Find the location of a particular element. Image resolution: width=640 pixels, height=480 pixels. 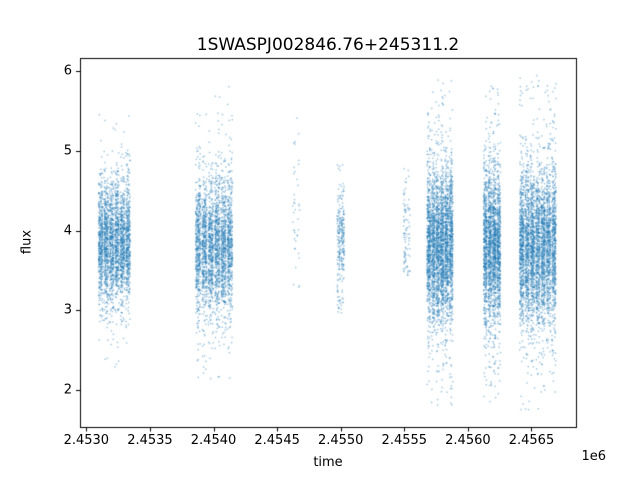

x-tick-label: 2.4540 is located at coordinates (213, 440).